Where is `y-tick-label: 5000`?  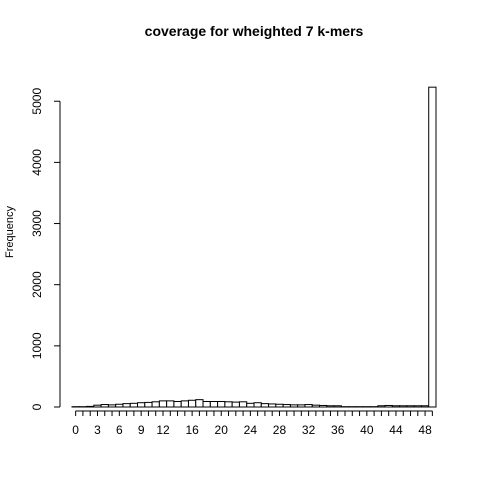 y-tick-label: 5000 is located at coordinates (37, 101).